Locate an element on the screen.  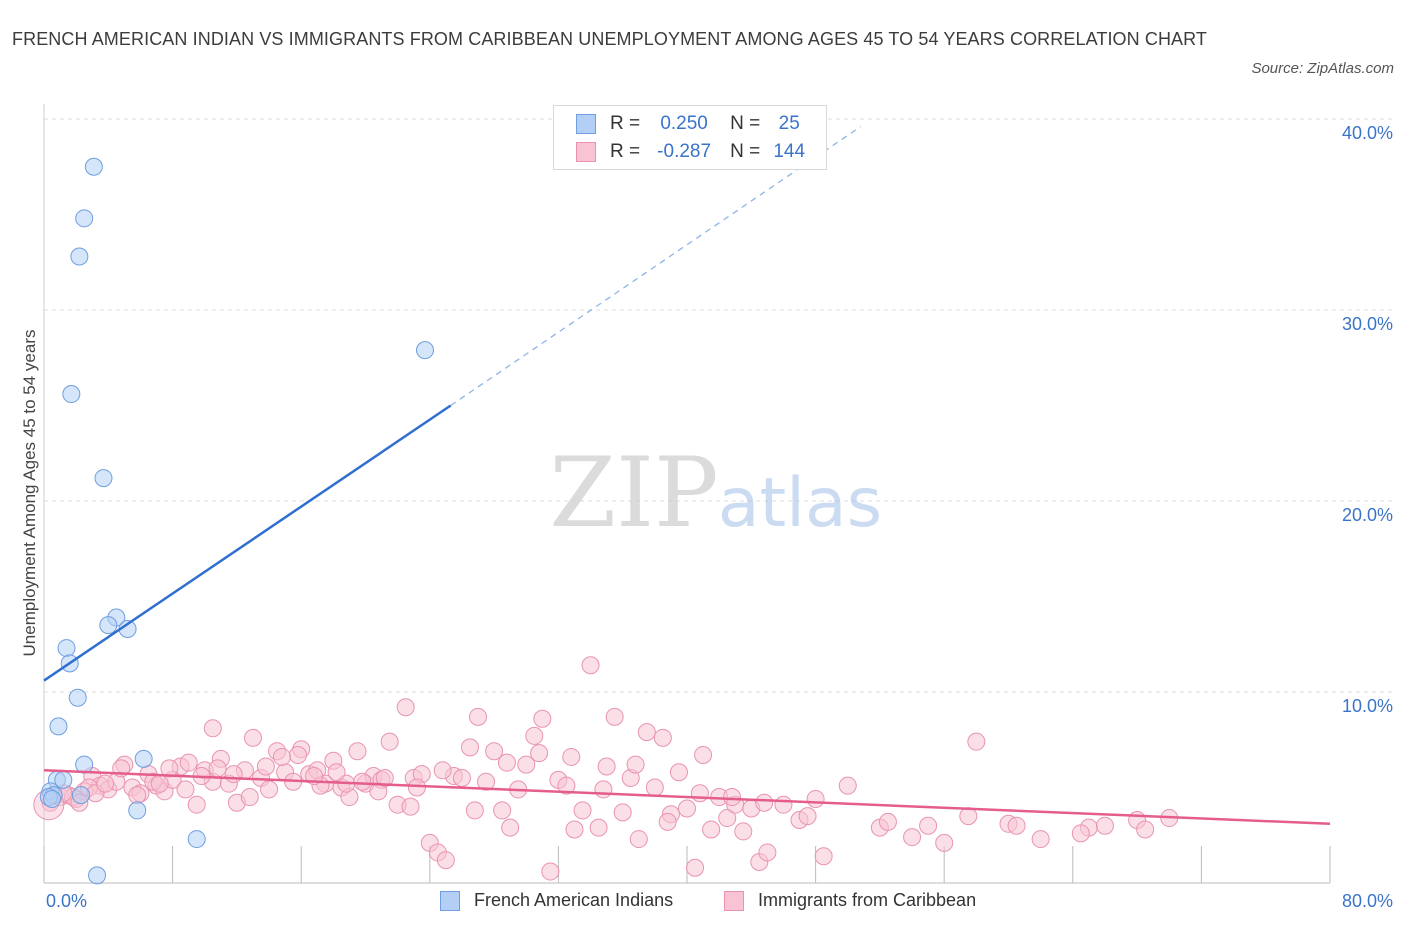
legend-item-immigrants-from-caribbean: Immigrants from Caribbean is located at coordinates (850, 900).